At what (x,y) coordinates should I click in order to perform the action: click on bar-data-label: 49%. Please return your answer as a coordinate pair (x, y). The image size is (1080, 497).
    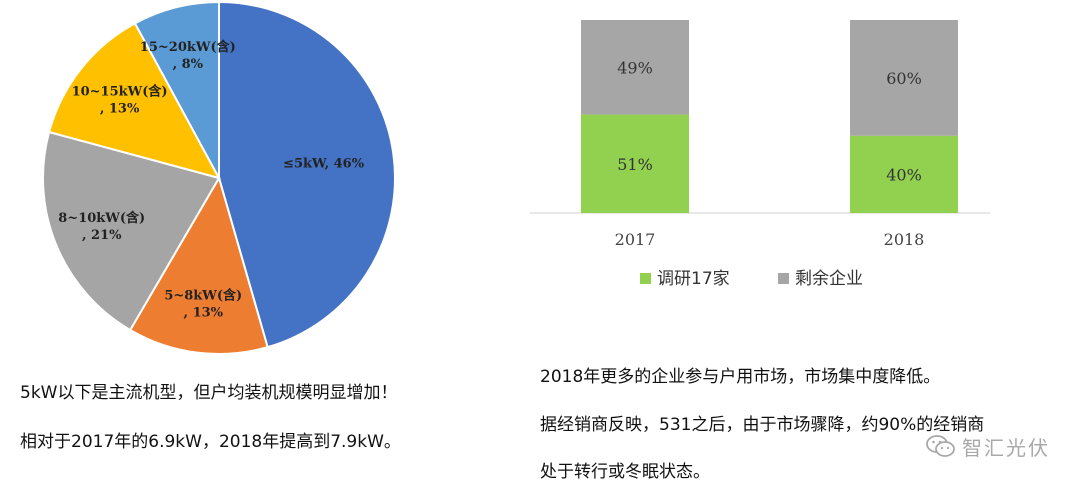
    Looking at the image, I should click on (635, 67).